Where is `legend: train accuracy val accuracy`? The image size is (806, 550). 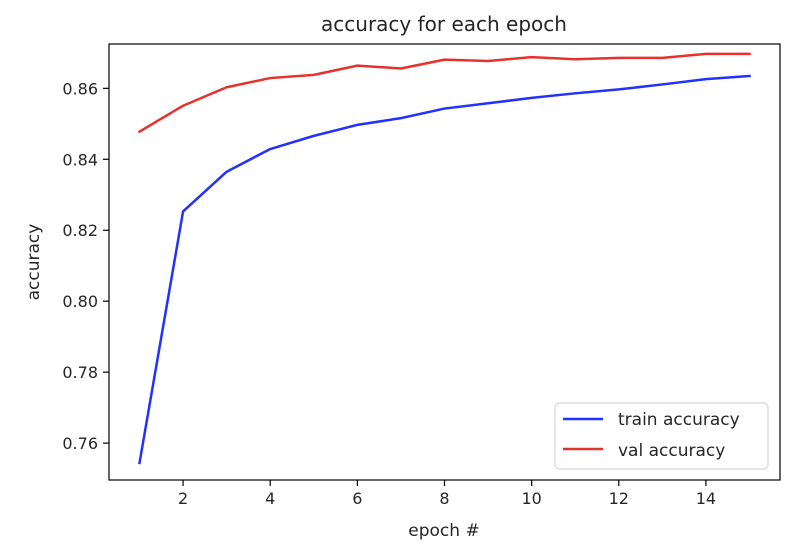 legend: train accuracy val accuracy is located at coordinates (661, 436).